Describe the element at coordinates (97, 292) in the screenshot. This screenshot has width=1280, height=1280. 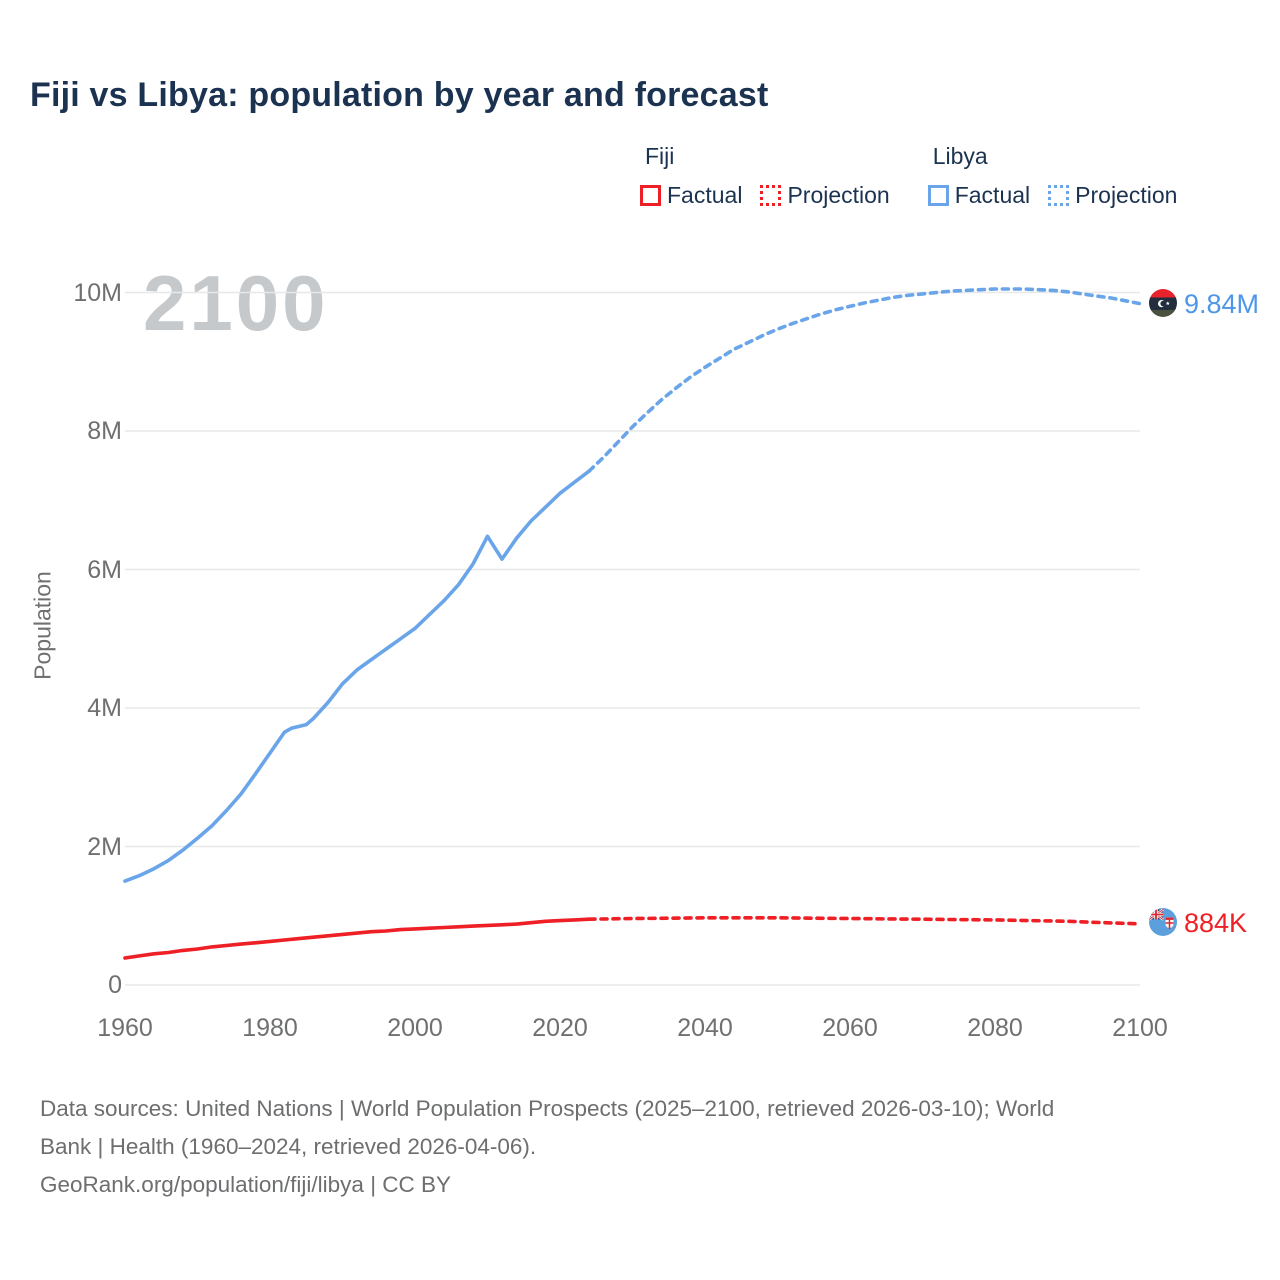
I see `y-axis-tick-label: 10M` at that location.